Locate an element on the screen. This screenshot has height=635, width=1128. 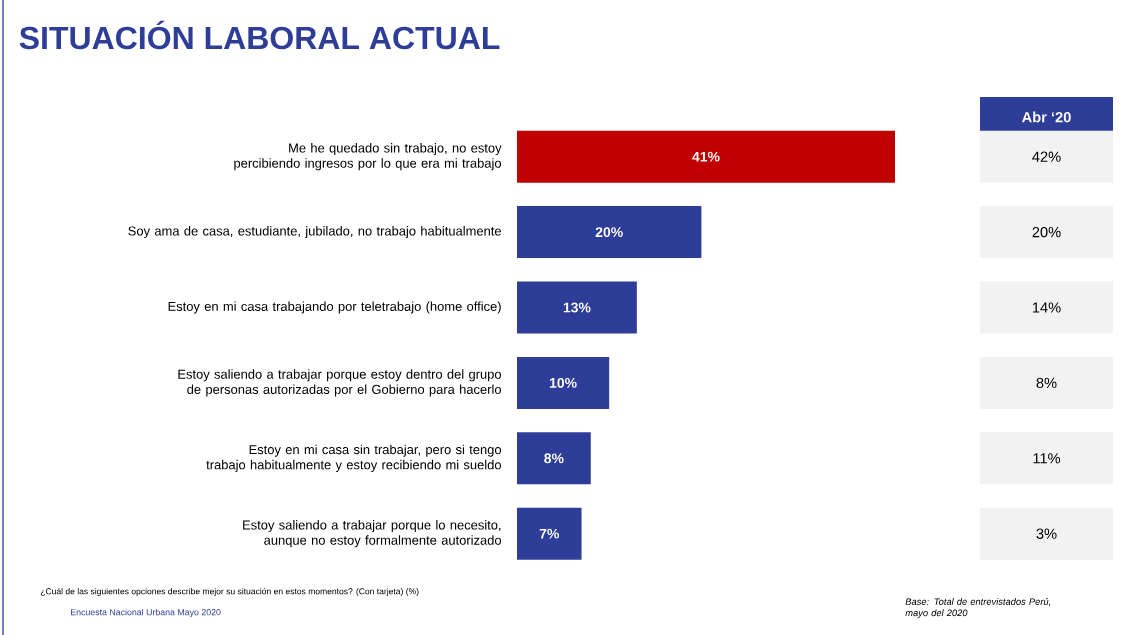
data-label: 41% is located at coordinates (706, 156).